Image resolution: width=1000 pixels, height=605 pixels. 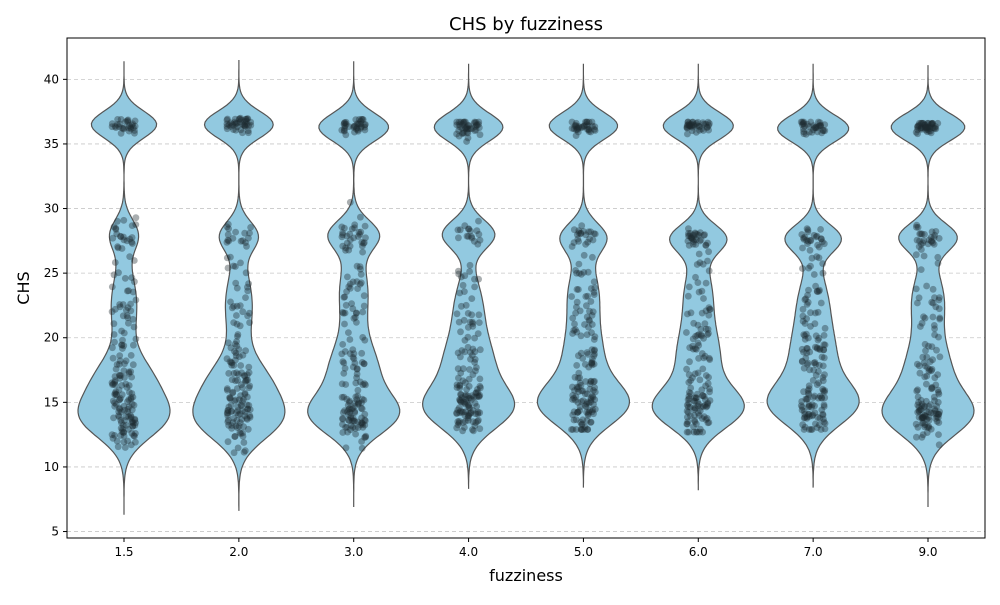 I want to click on y-tick-label: 15, so click(x=51, y=402).